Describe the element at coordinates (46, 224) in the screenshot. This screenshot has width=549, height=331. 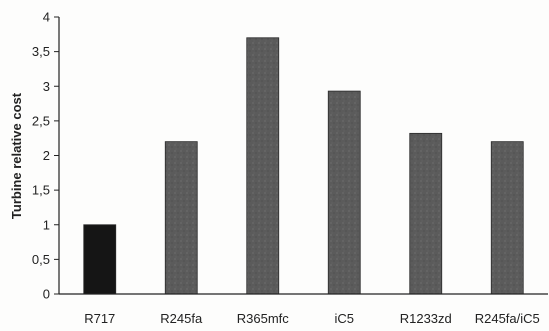
I see `y-tick-label: 1` at that location.